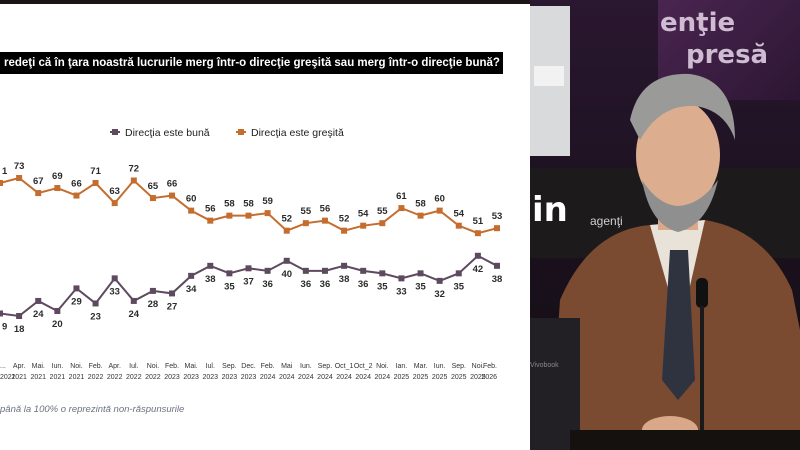 The height and width of the screenshot is (450, 800). What do you see at coordinates (38, 314) in the screenshot?
I see `data-label: 24` at bounding box center [38, 314].